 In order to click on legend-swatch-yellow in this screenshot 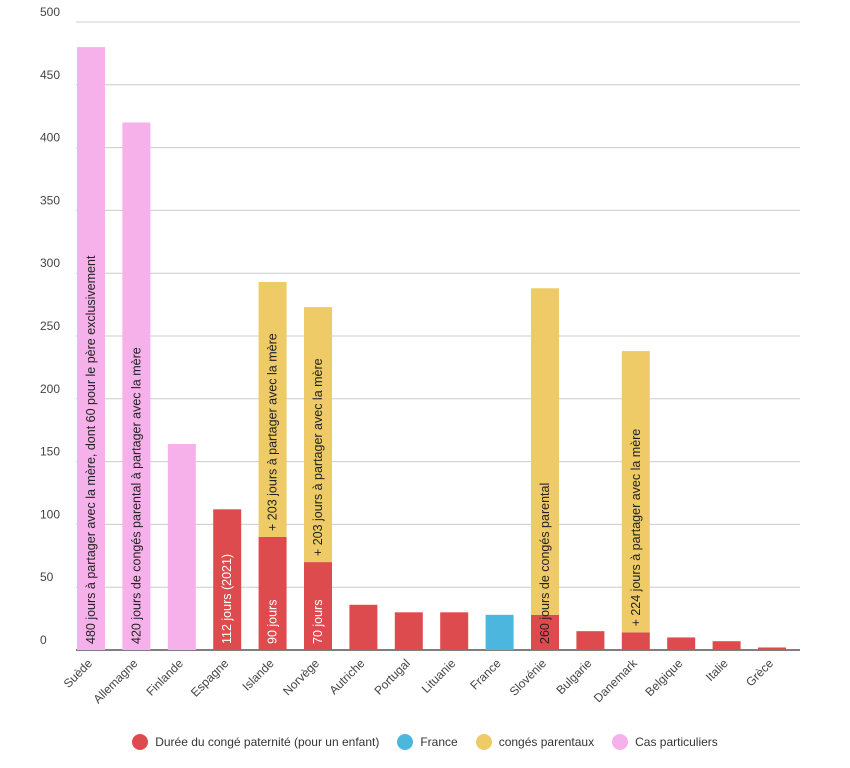, I will do `click(483, 742)`.